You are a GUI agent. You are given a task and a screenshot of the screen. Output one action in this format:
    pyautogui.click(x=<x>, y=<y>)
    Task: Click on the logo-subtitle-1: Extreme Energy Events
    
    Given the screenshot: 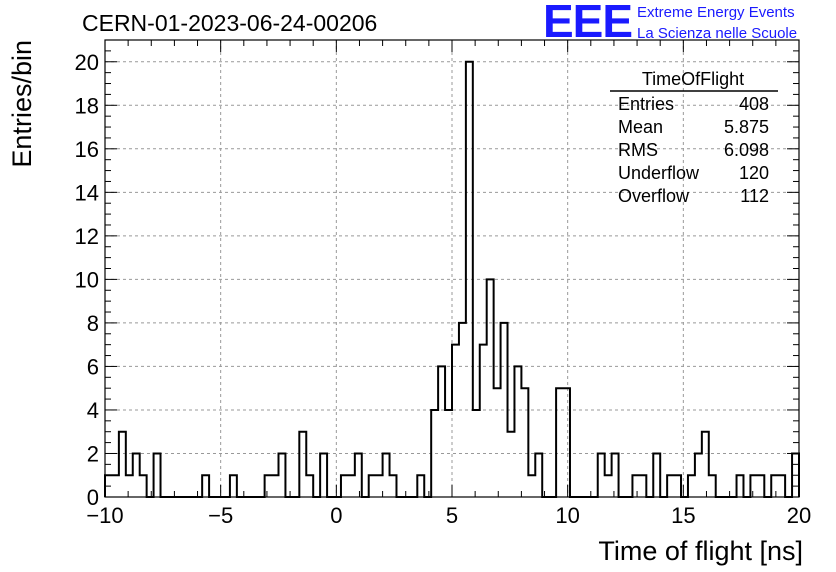 What is the action you would take?
    pyautogui.click(x=716, y=12)
    